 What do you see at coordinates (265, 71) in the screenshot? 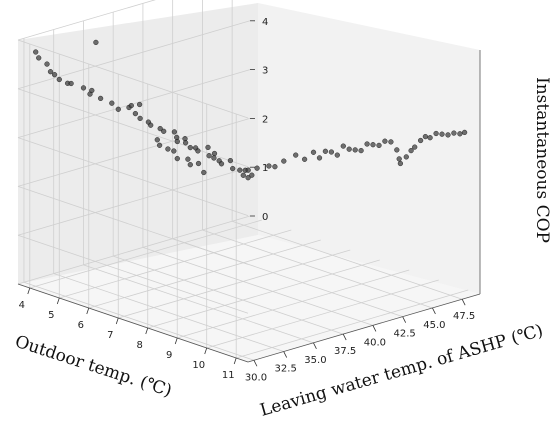
I see `z-tick-label: 3` at bounding box center [265, 71].